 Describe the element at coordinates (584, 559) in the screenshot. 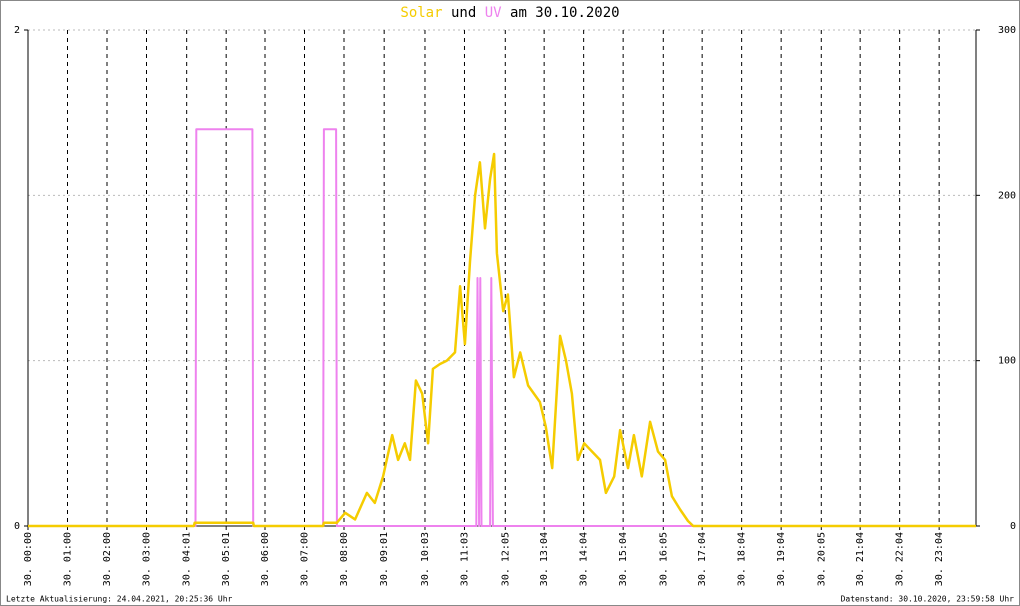

I see `x-tick-label: 30. 14:04` at that location.